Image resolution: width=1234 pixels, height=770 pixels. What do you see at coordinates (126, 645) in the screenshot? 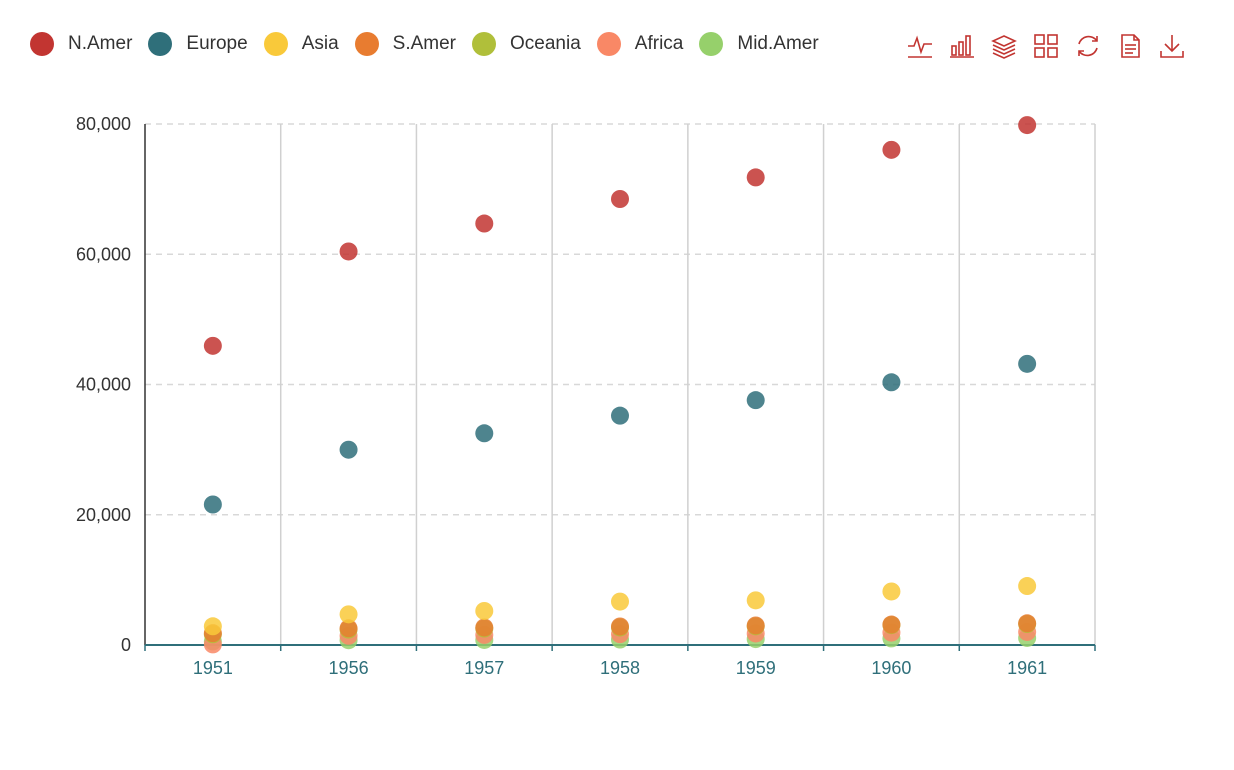
I see `y-tick-label: 0` at bounding box center [126, 645].